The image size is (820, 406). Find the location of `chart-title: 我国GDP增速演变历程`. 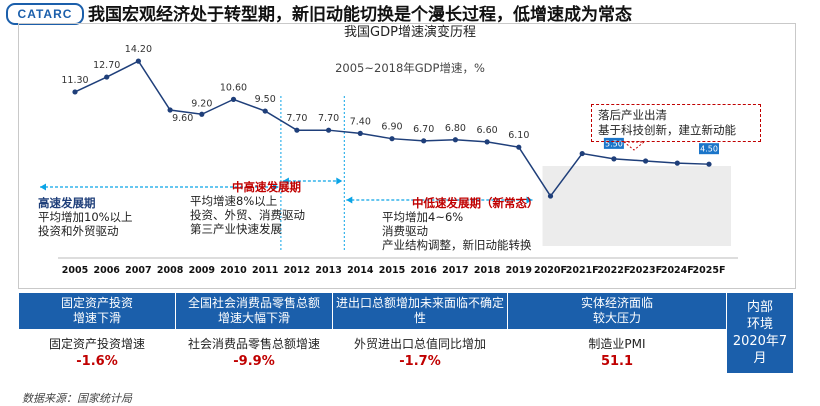

chart-title: 我国GDP增速演变历程 is located at coordinates (410, 32).